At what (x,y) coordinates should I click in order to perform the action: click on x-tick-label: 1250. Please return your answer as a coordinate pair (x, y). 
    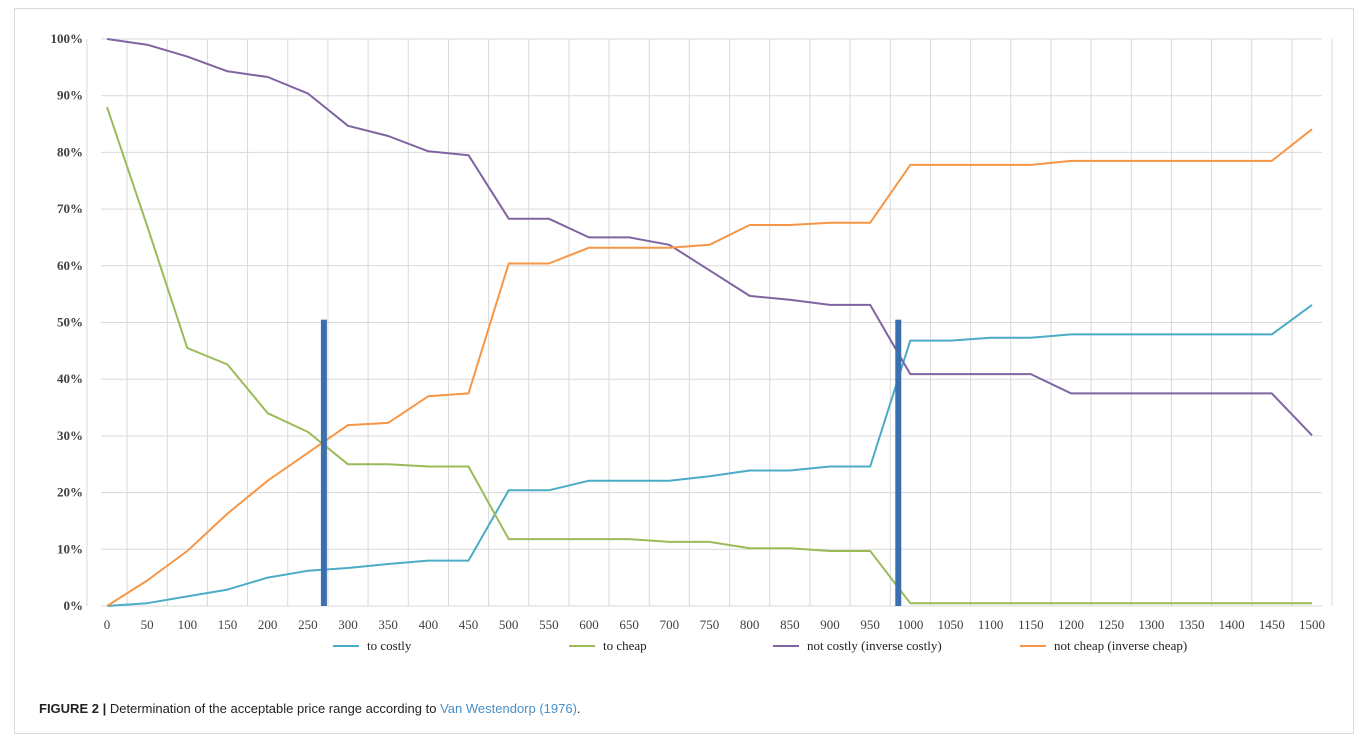
    Looking at the image, I should click on (1111, 624).